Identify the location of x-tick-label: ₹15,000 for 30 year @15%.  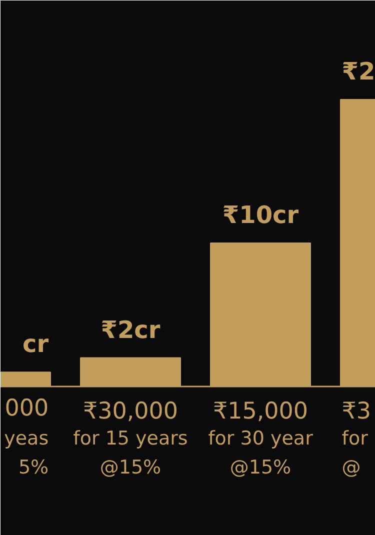
(261, 438).